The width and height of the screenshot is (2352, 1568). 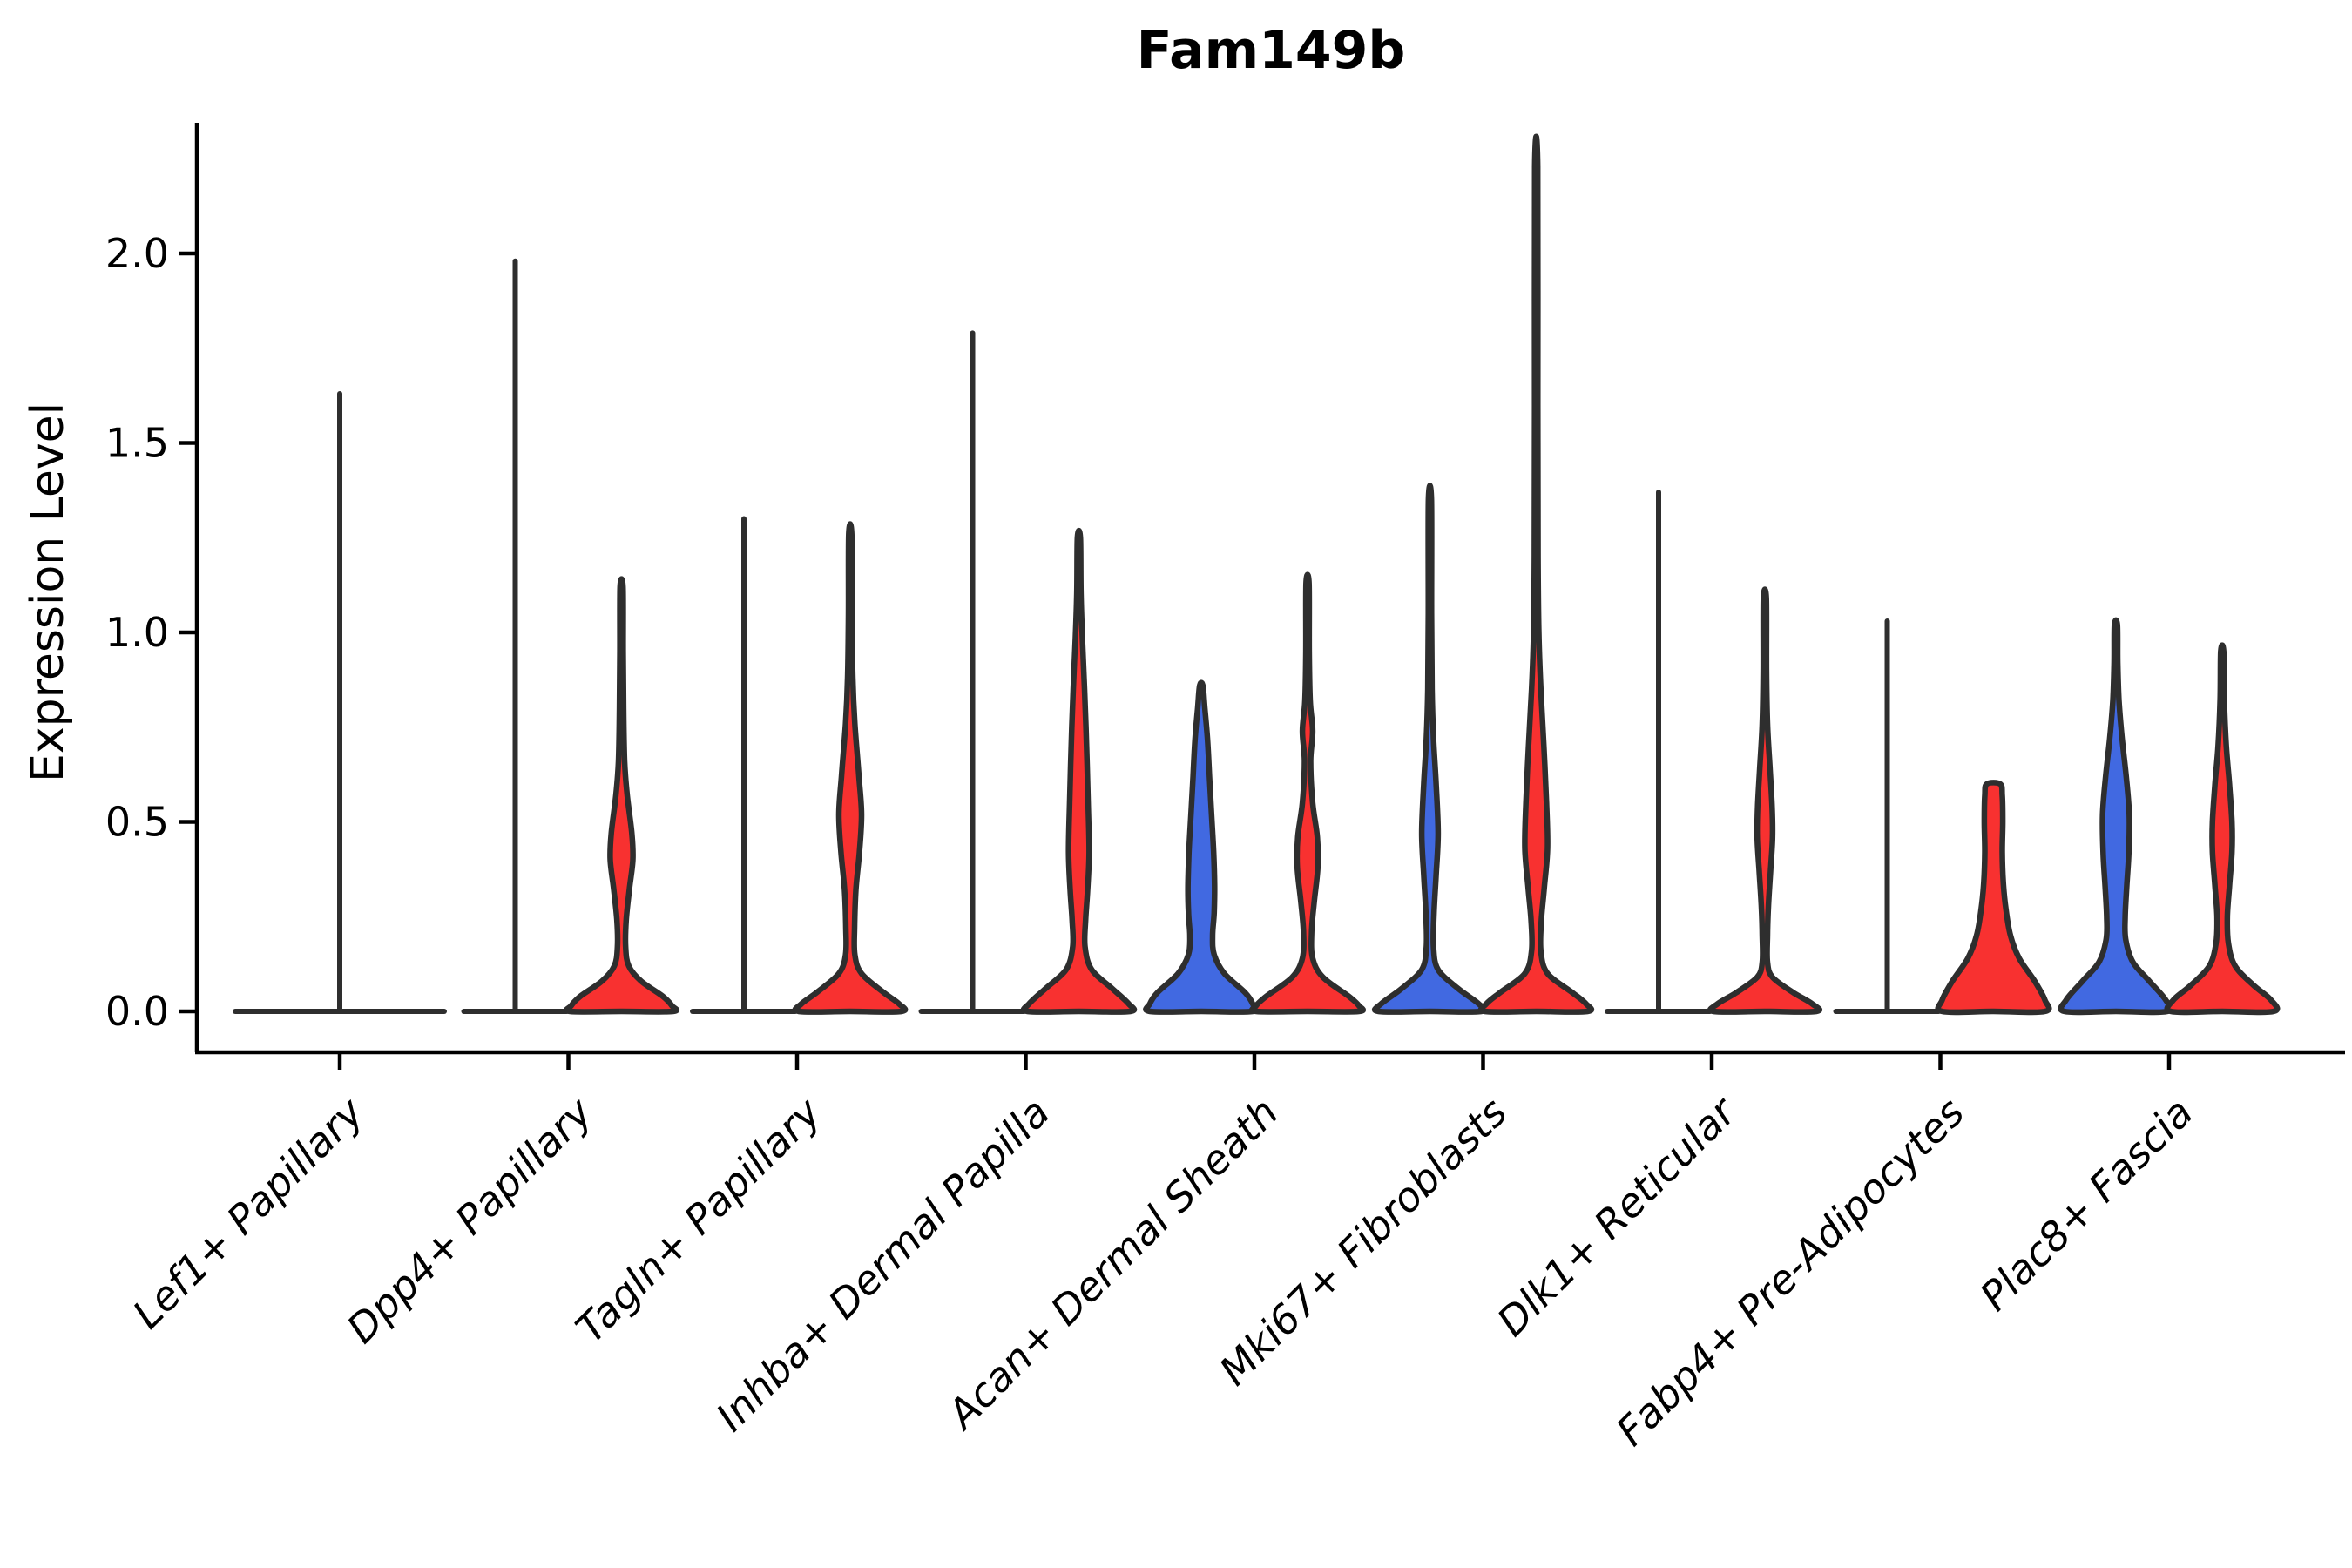 I want to click on x-tick-label-6: Dlk1+ Reticular, so click(x=1617, y=1215).